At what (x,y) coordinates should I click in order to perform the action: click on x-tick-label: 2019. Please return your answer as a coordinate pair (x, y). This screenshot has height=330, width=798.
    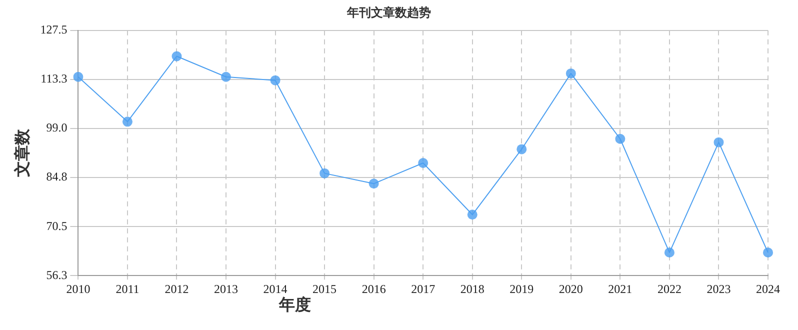
    Looking at the image, I should click on (522, 289).